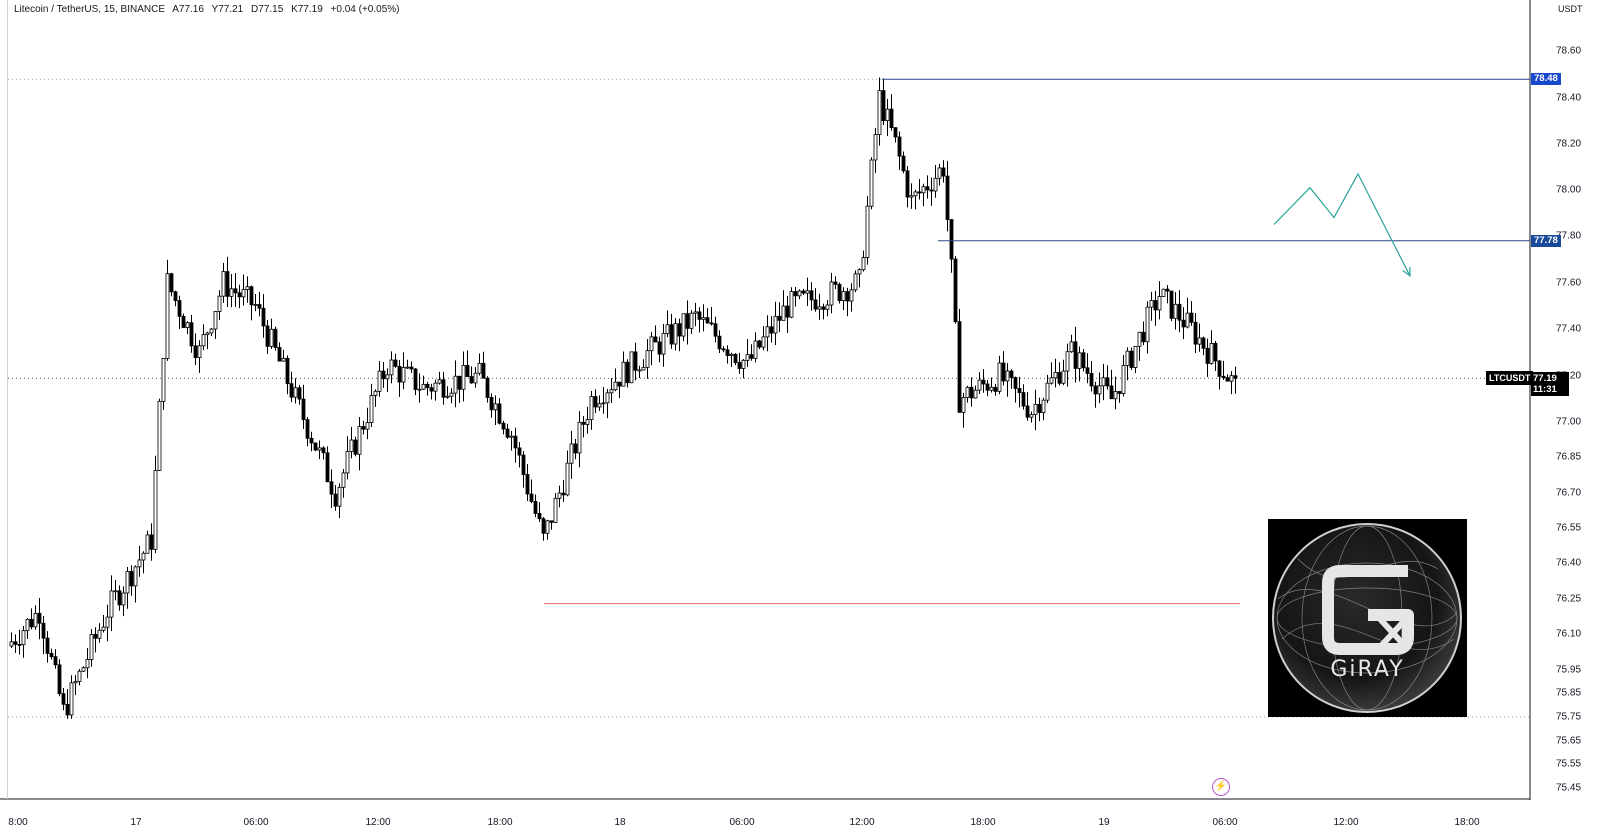 The height and width of the screenshot is (835, 1600). What do you see at coordinates (136, 822) in the screenshot?
I see `time-tick-label: 17` at bounding box center [136, 822].